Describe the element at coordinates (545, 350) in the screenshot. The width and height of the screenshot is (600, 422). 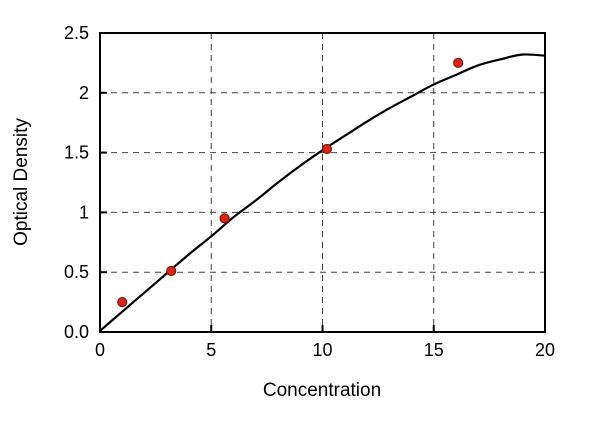
I see `x-tick-label: 20` at that location.